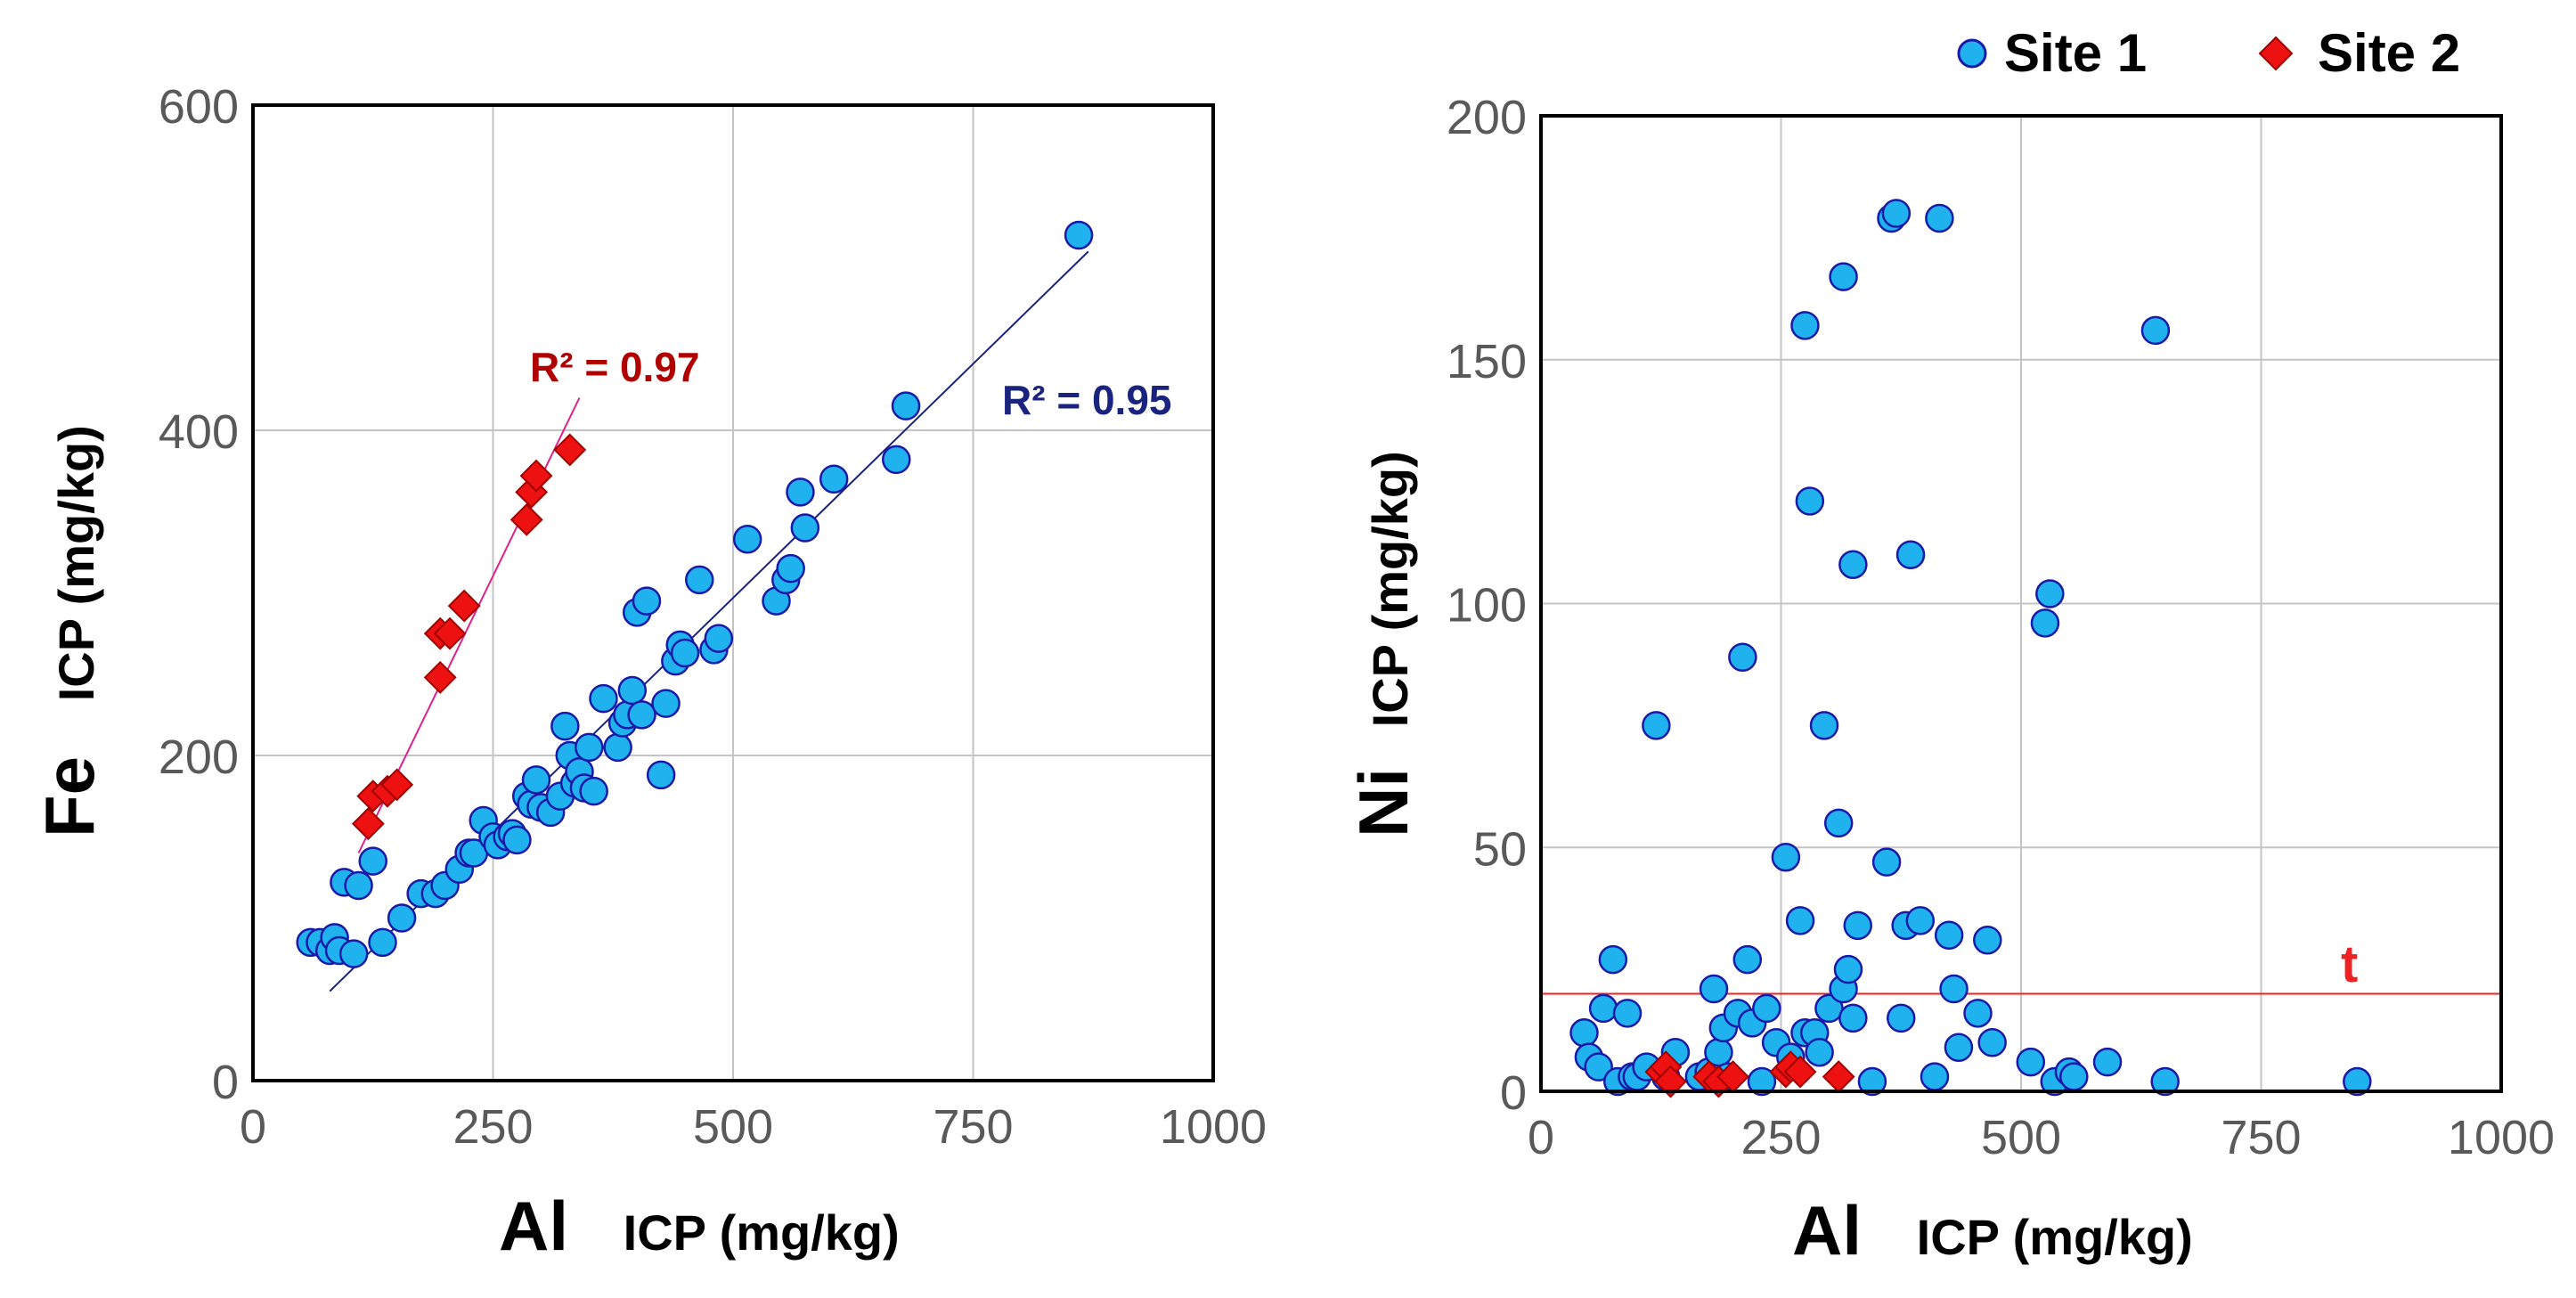 This screenshot has width=2576, height=1298. I want to click on fe-chart-x-ticks: 0 250 500 750 1000, so click(754, 1127).